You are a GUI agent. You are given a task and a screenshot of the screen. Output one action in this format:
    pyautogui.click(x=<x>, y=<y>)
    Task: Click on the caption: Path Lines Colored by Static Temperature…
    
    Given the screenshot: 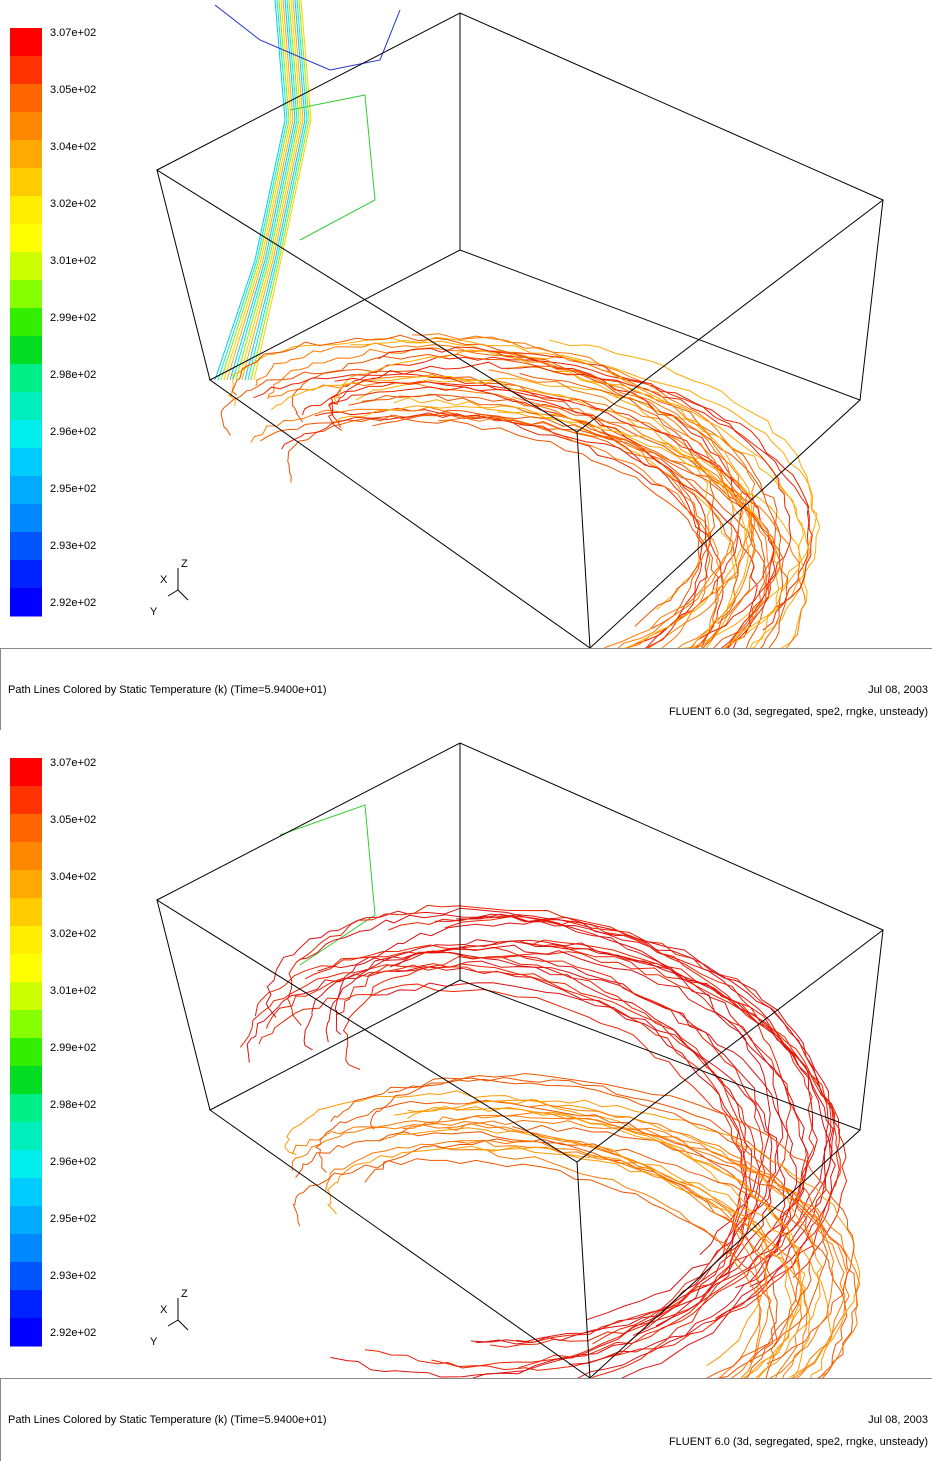 What is the action you would take?
    pyautogui.click(x=167, y=690)
    